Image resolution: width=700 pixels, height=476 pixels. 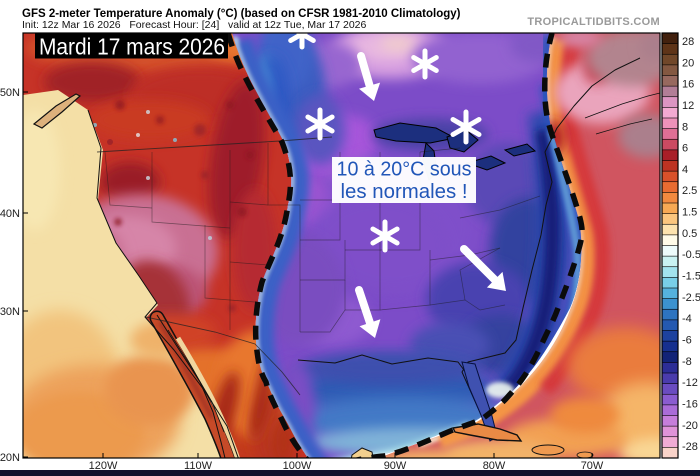 What do you see at coordinates (10, 93) in the screenshot?
I see `svg-text: 50N` at bounding box center [10, 93].